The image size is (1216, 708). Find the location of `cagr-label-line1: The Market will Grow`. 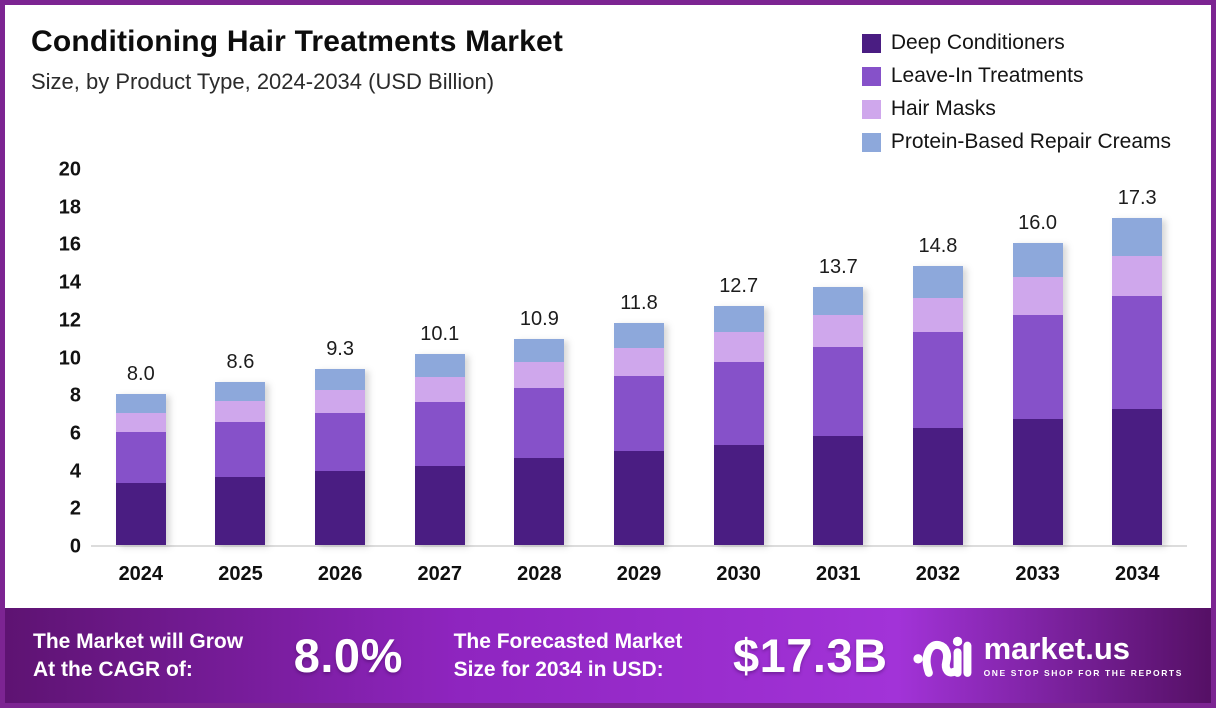

cagr-label-line1: The Market will Grow is located at coordinates (138, 642).